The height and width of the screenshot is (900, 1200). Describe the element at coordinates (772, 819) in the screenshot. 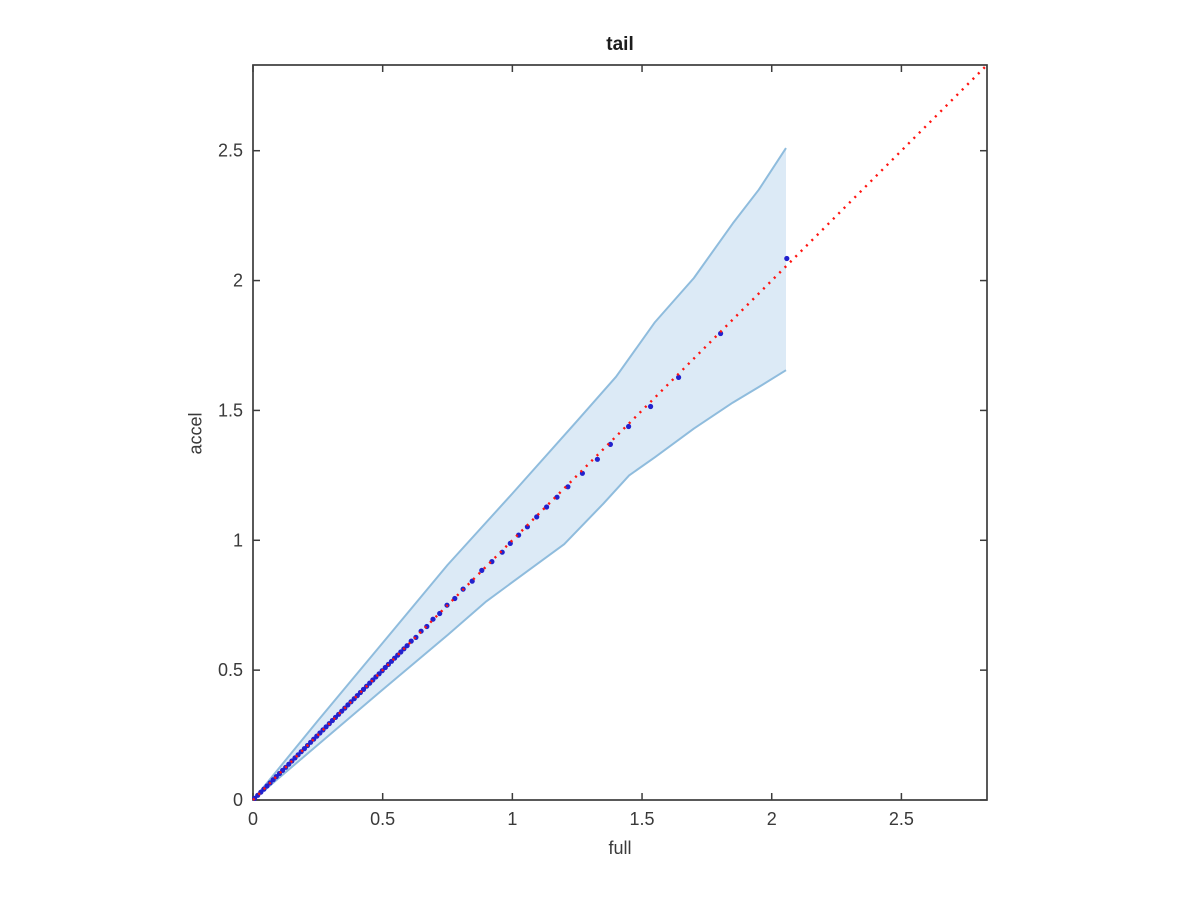

I see `x-tick-label: 2` at that location.